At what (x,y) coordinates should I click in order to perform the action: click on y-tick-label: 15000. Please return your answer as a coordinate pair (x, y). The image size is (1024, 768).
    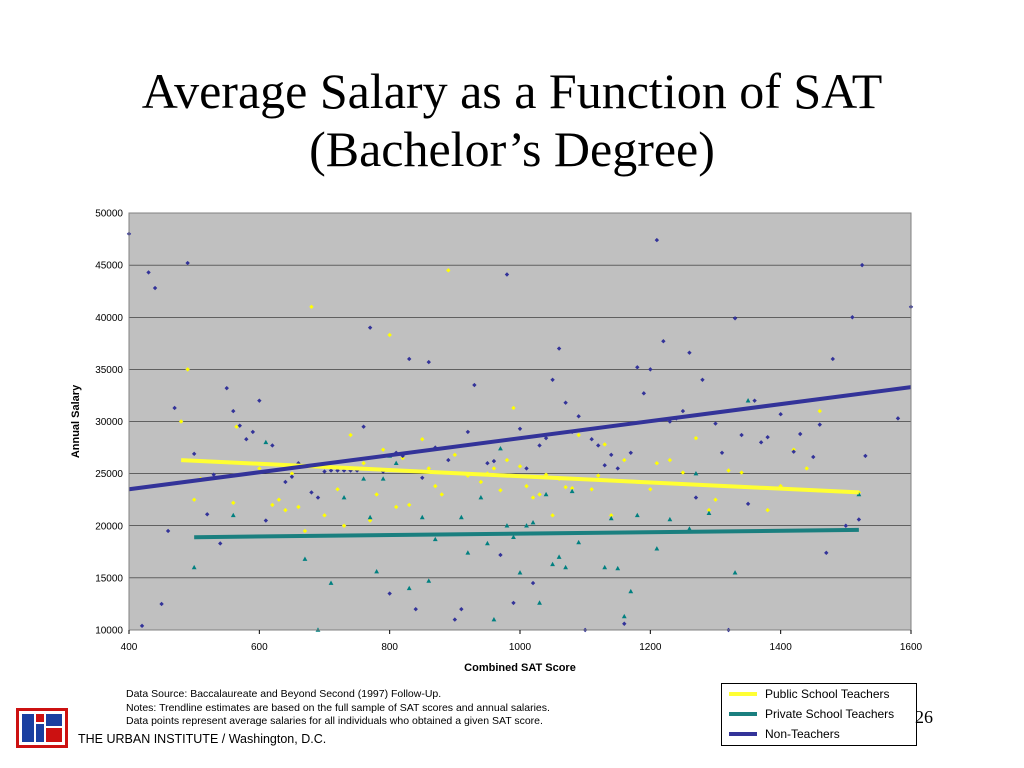
    Looking at the image, I should click on (109, 578).